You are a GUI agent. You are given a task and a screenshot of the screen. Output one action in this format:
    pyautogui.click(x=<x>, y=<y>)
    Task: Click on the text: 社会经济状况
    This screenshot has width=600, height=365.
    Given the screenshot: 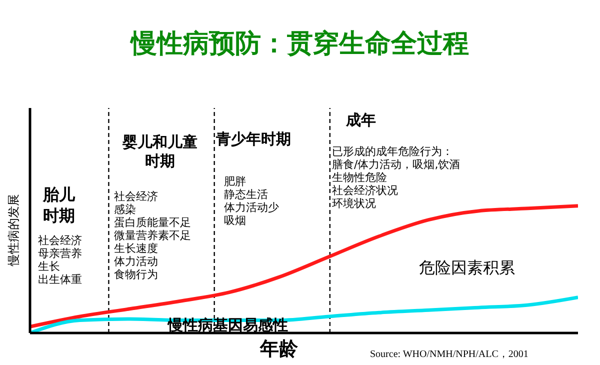 What is the action you would take?
    pyautogui.click(x=365, y=191)
    